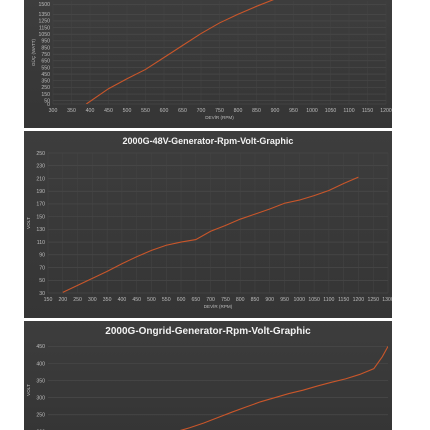  I want to click on y-tick-label: 400, so click(40, 364).